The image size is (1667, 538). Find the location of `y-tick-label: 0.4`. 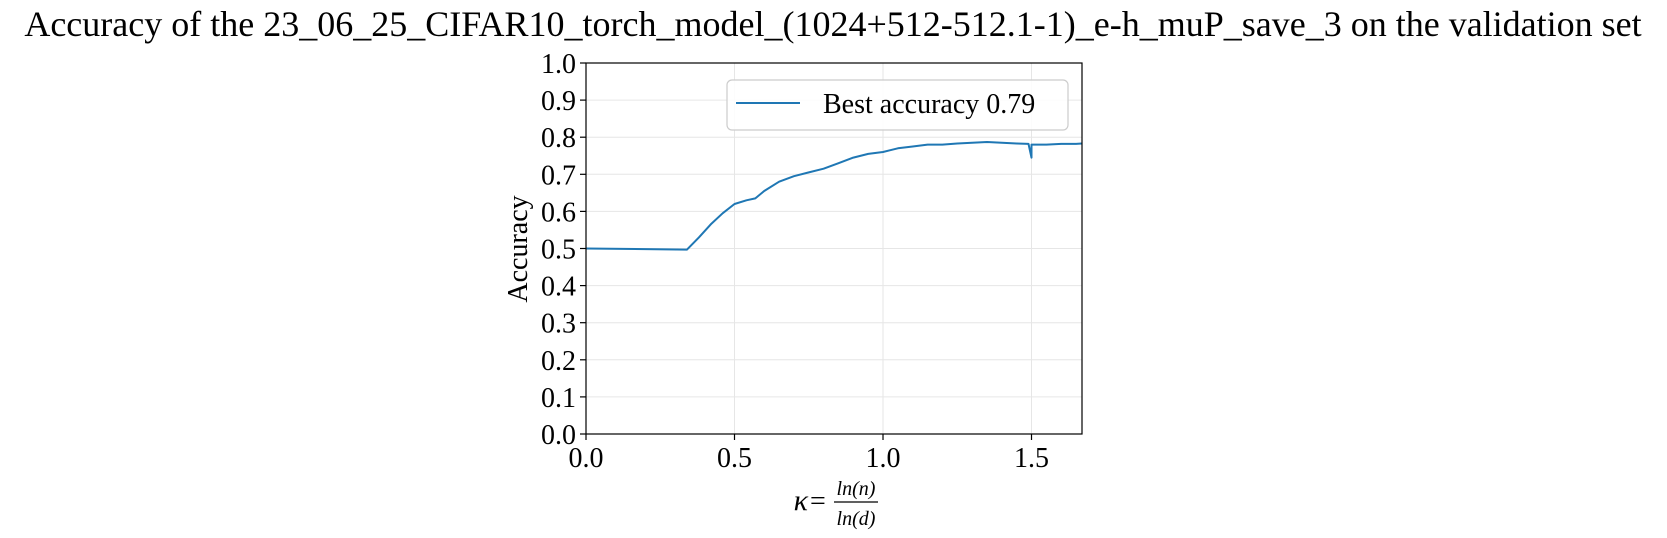

y-tick-label: 0.4 is located at coordinates (558, 287).